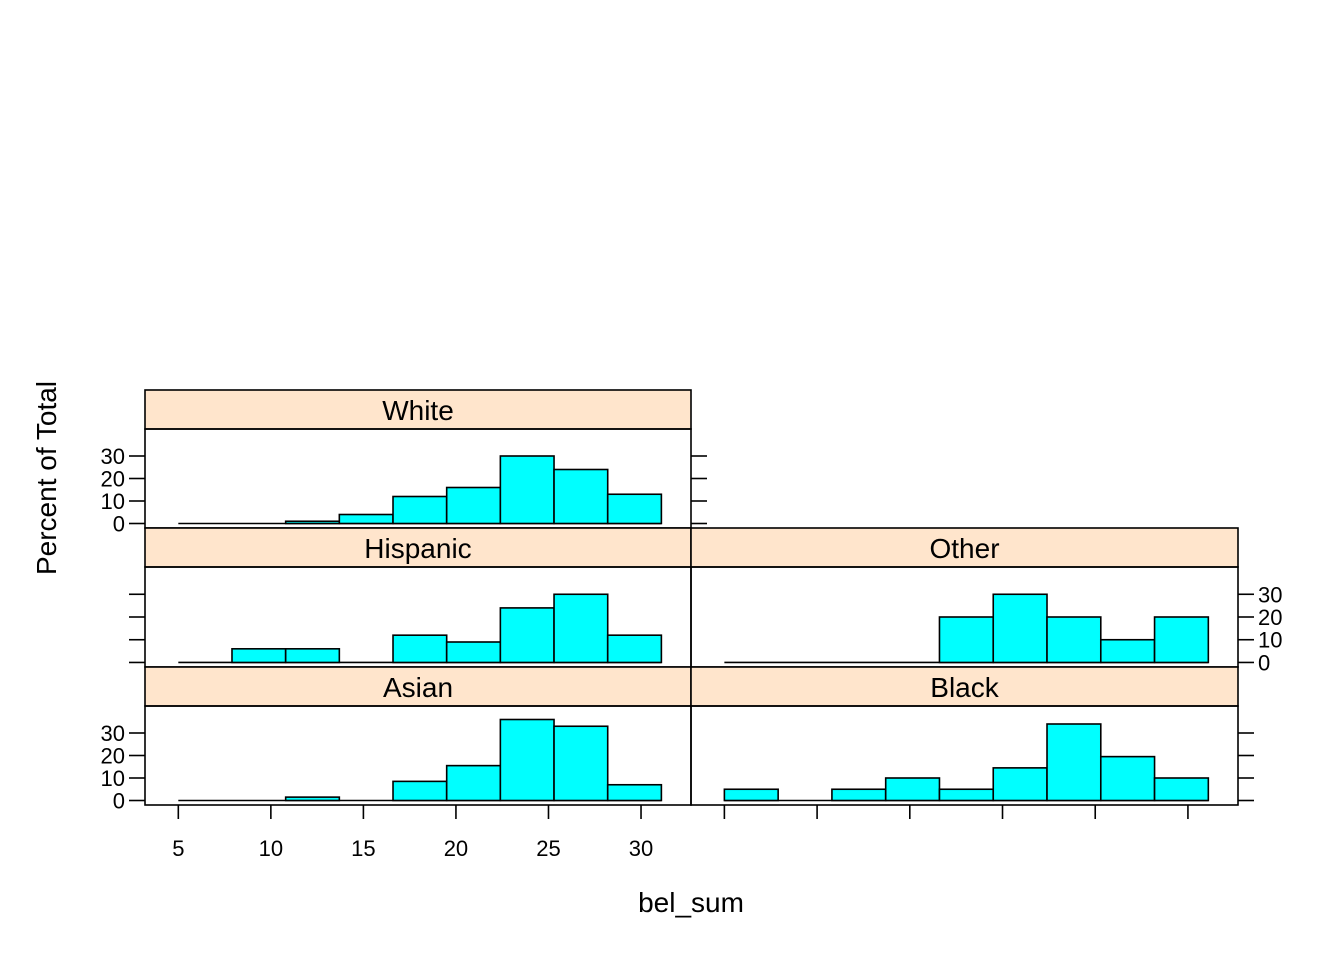 The height and width of the screenshot is (960, 1344). What do you see at coordinates (964, 548) in the screenshot?
I see `strip-label-other: Other` at bounding box center [964, 548].